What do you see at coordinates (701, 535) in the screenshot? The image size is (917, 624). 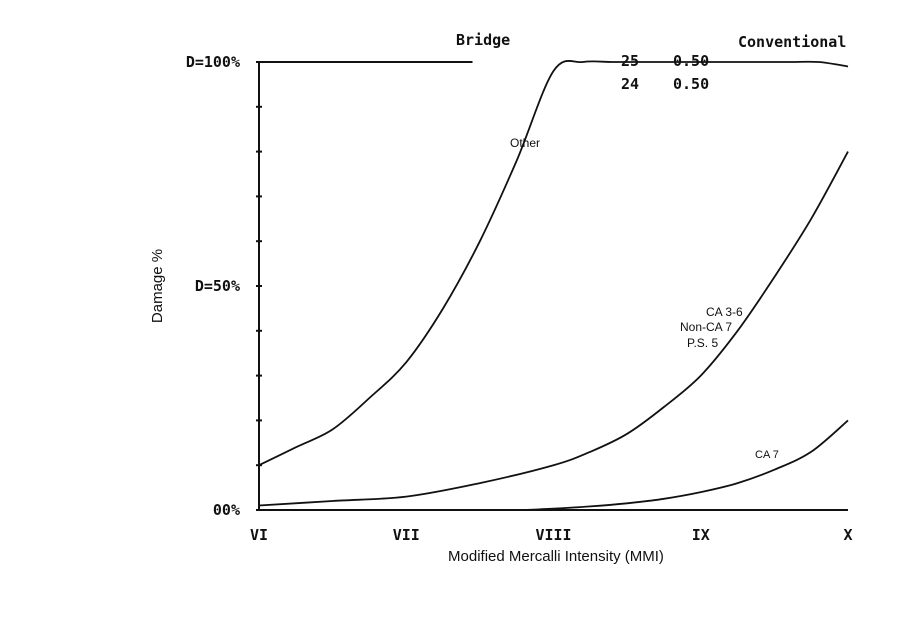 I see `x-tick-label: IX` at bounding box center [701, 535].